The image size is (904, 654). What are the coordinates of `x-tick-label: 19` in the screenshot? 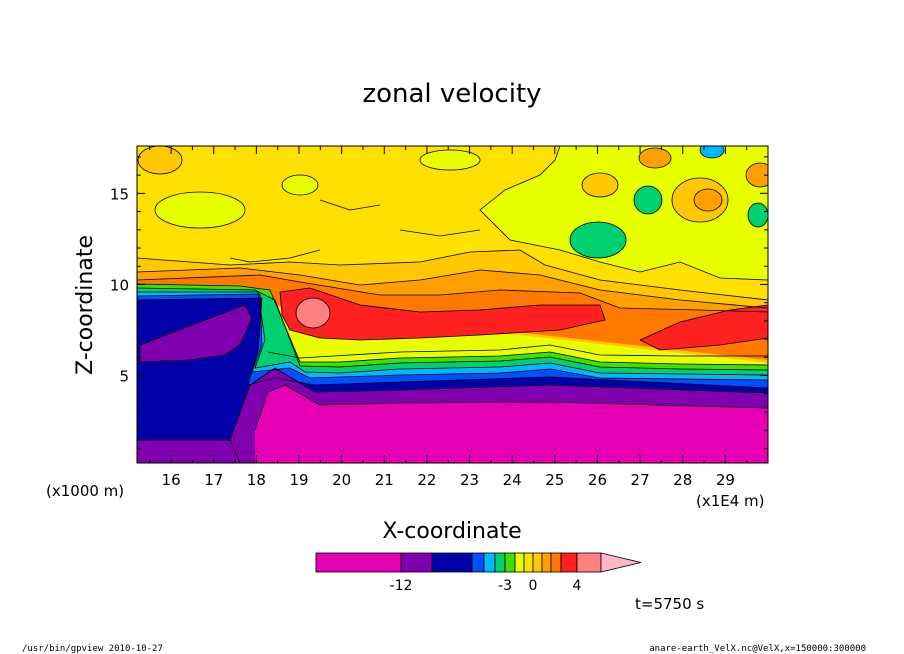 It's located at (298, 480).